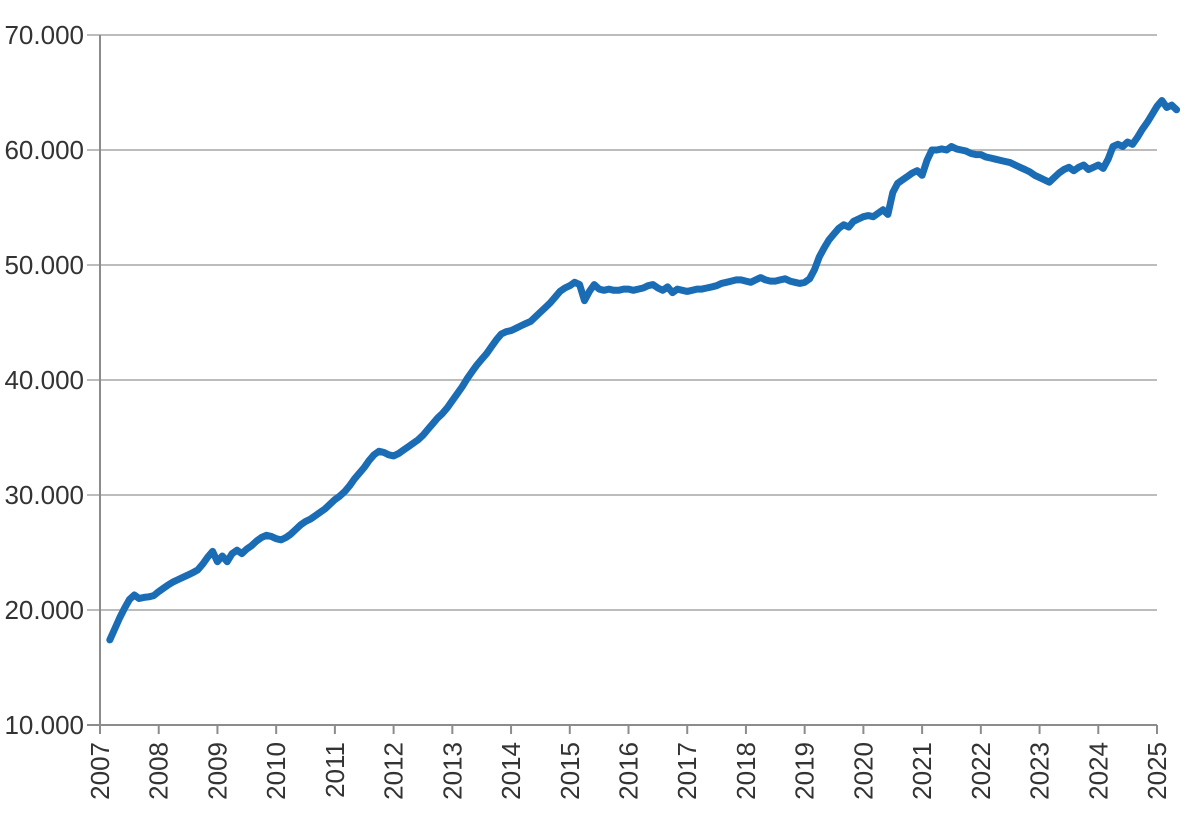  Describe the element at coordinates (511, 771) in the screenshot. I see `x-axis-tick-label: 2014` at that location.